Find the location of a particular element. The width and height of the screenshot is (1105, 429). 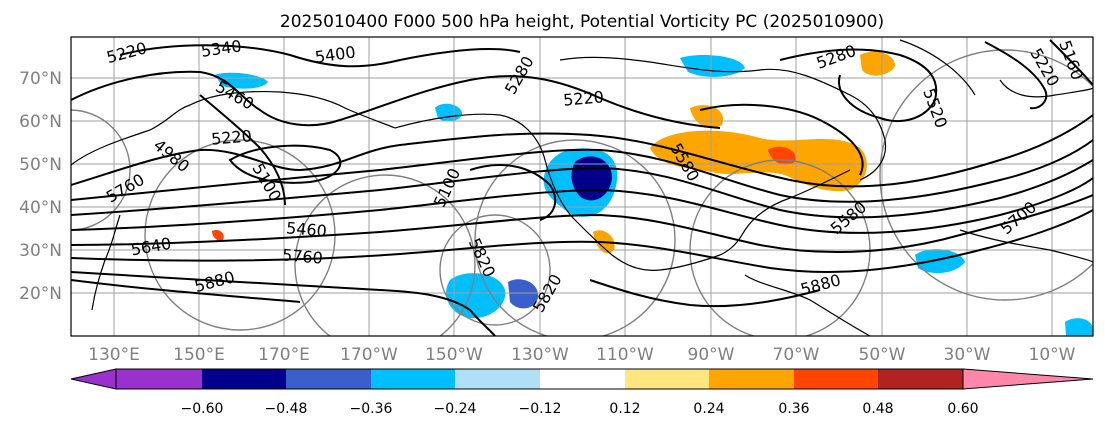

lon-label: 90°W is located at coordinates (711, 355).